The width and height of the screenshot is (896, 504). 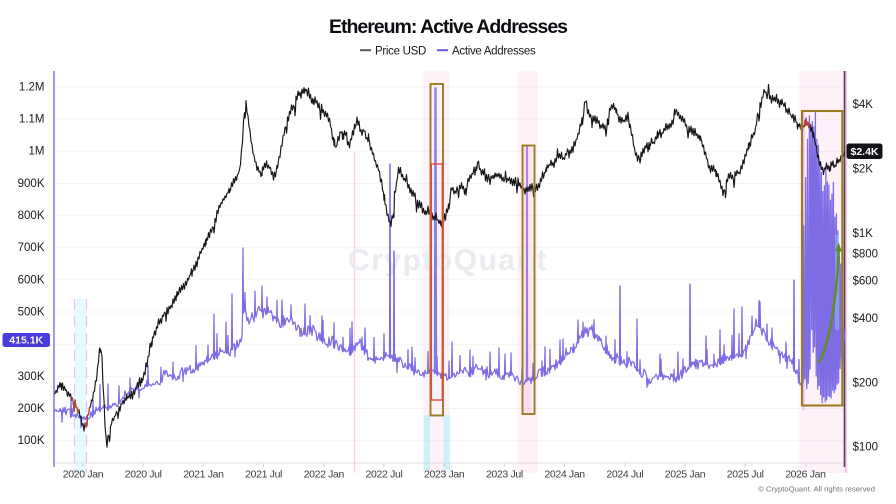 What do you see at coordinates (31, 441) in the screenshot?
I see `svg-text: 100K` at bounding box center [31, 441].